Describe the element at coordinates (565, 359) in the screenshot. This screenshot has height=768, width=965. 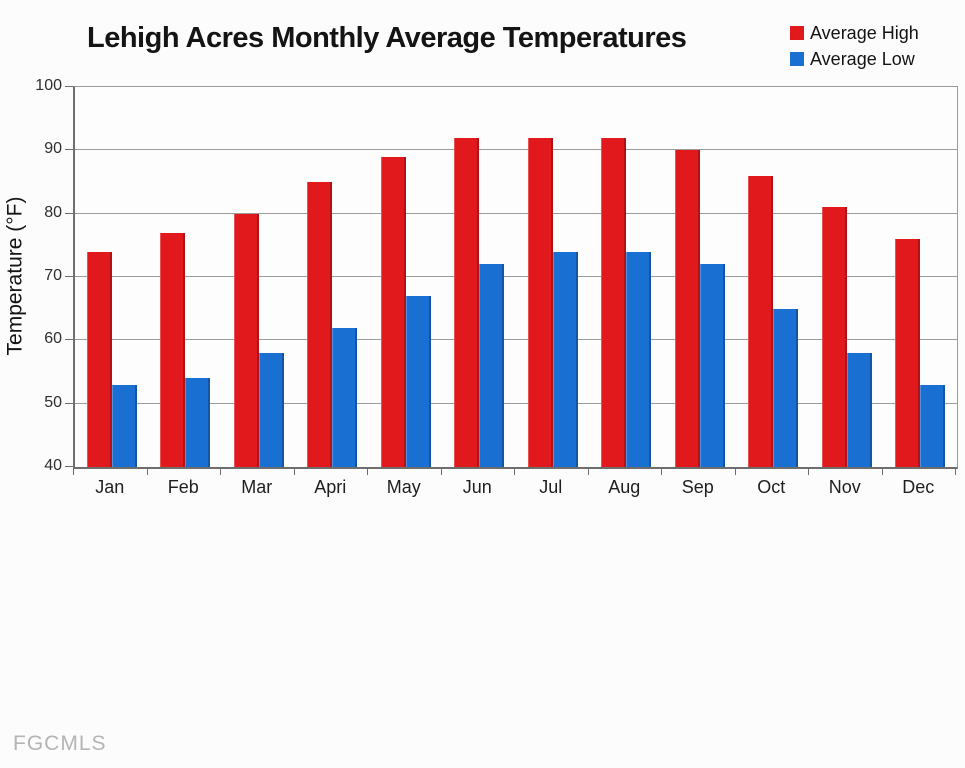
I see `bar-average-low-jul` at that location.